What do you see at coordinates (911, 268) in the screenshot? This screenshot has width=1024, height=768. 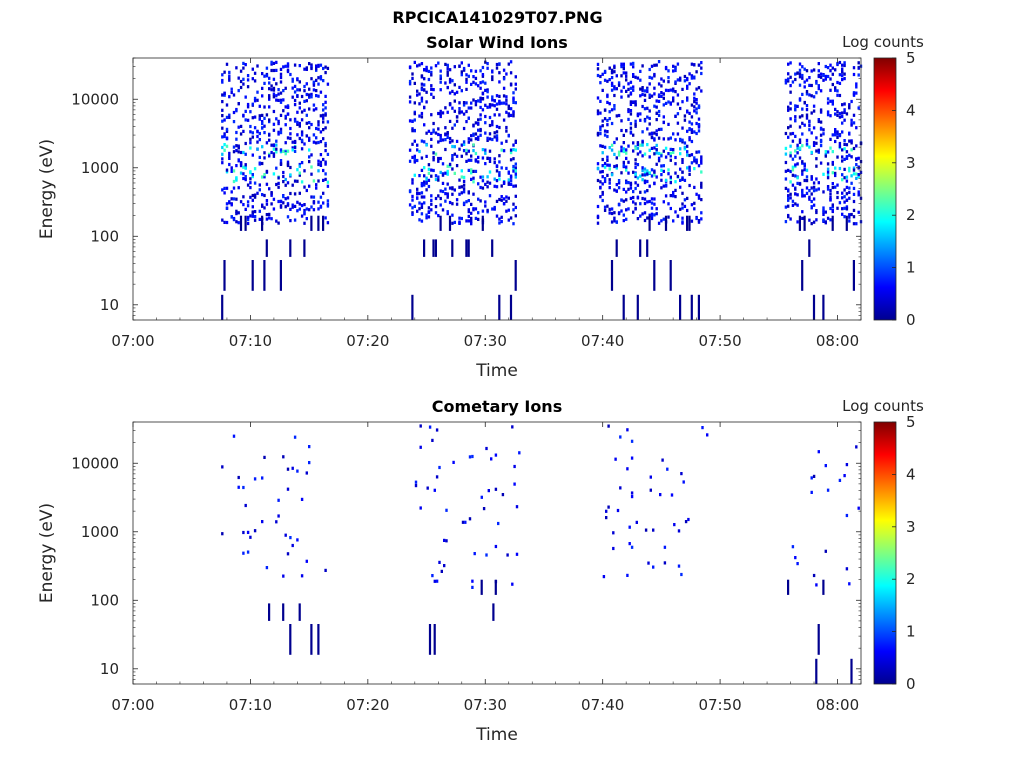 I see `colorbar-tick-label: 1` at bounding box center [911, 268].